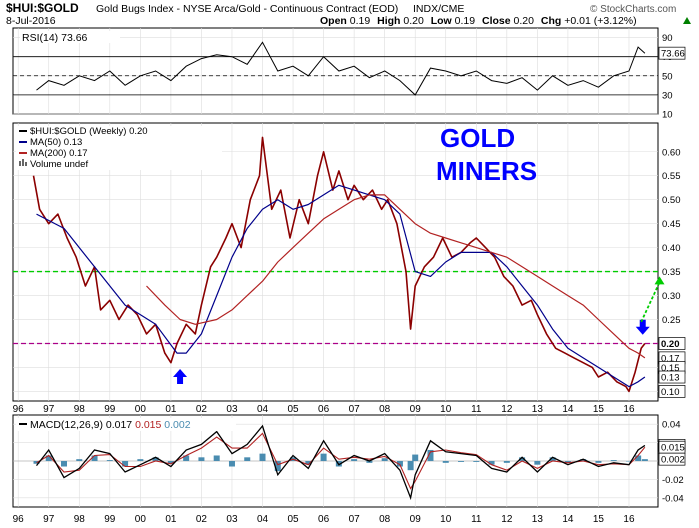  Describe the element at coordinates (180, 377) in the screenshot. I see `up-arrow-icon` at that location.